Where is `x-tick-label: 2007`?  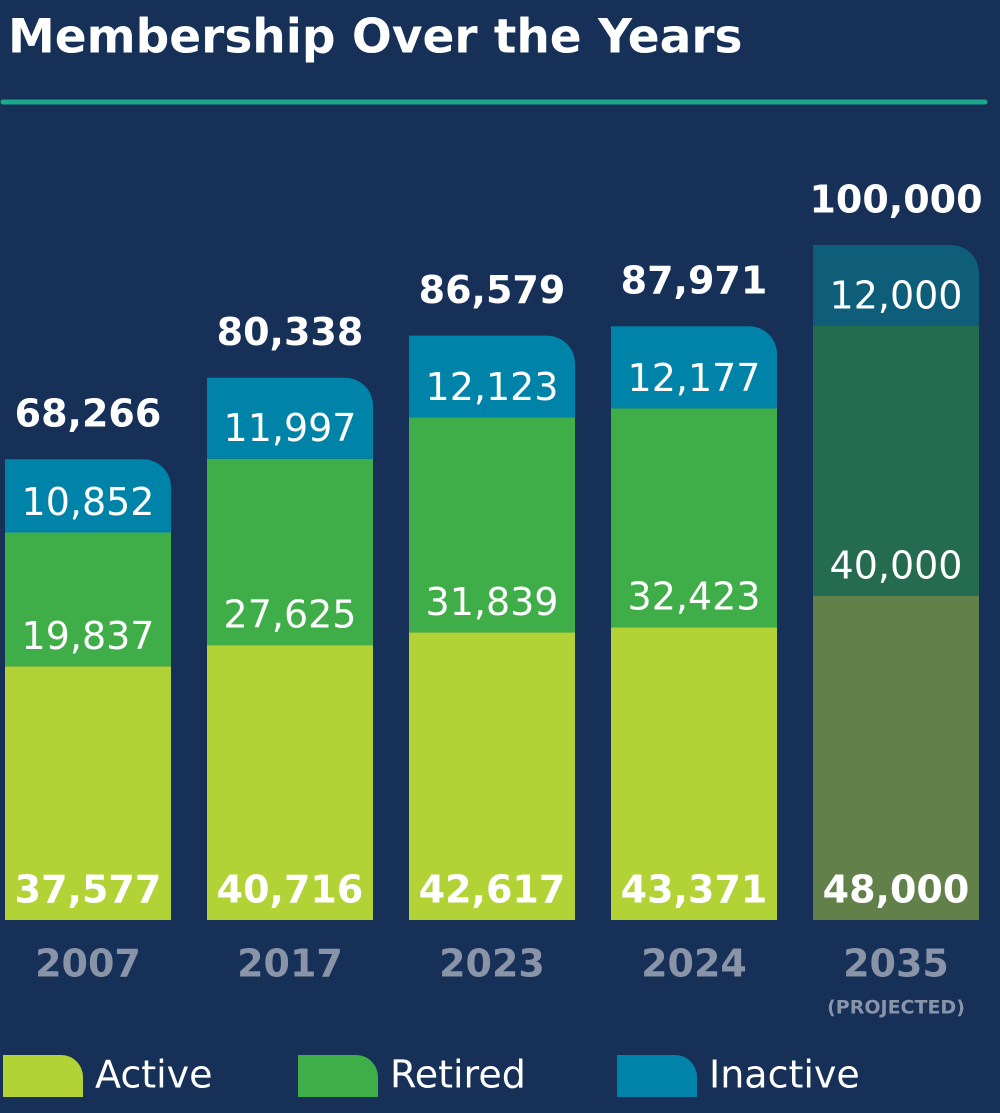 x-tick-label: 2007 is located at coordinates (88, 964).